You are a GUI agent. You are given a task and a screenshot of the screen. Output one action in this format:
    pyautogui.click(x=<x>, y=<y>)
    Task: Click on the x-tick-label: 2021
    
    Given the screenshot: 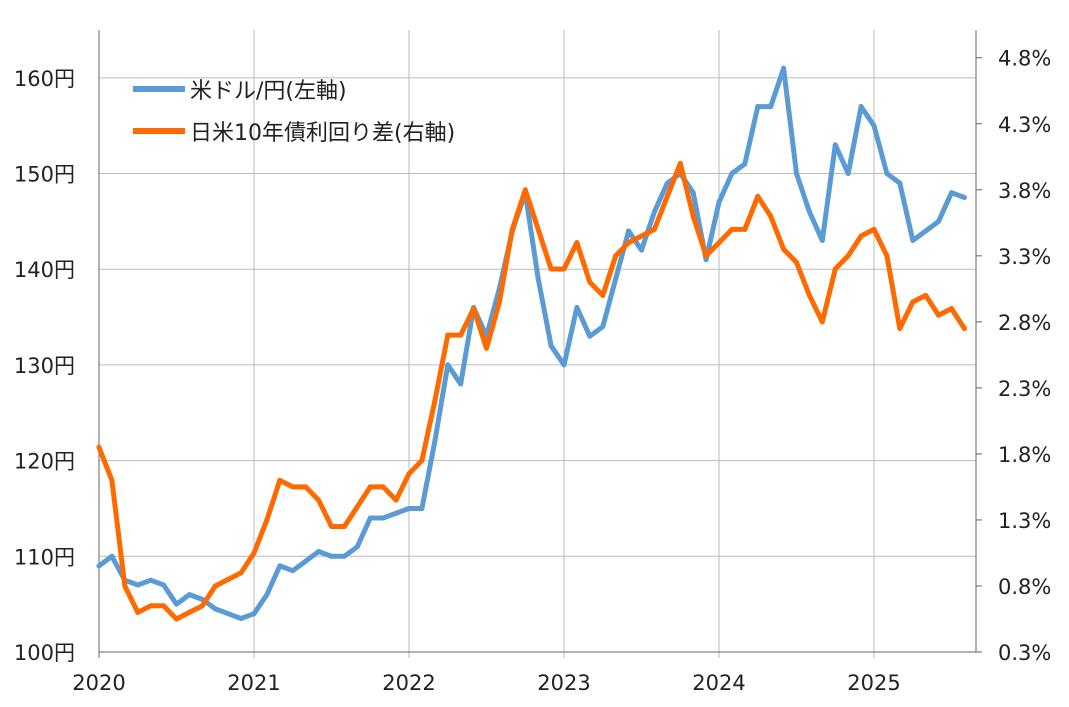 What is the action you would take?
    pyautogui.click(x=253, y=683)
    